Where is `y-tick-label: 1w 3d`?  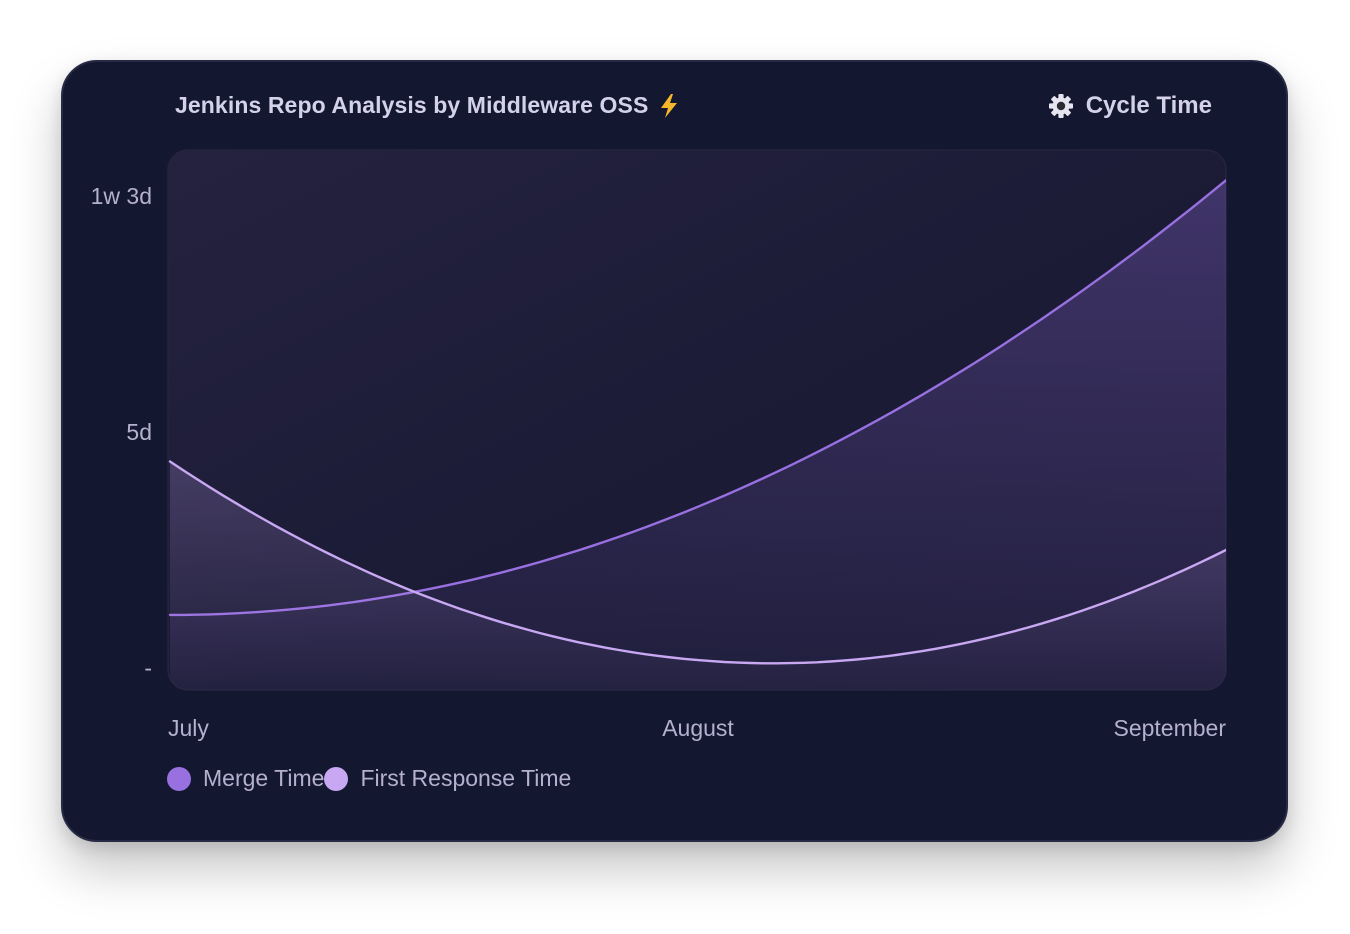 y-tick-label: 1w 3d is located at coordinates (121, 196).